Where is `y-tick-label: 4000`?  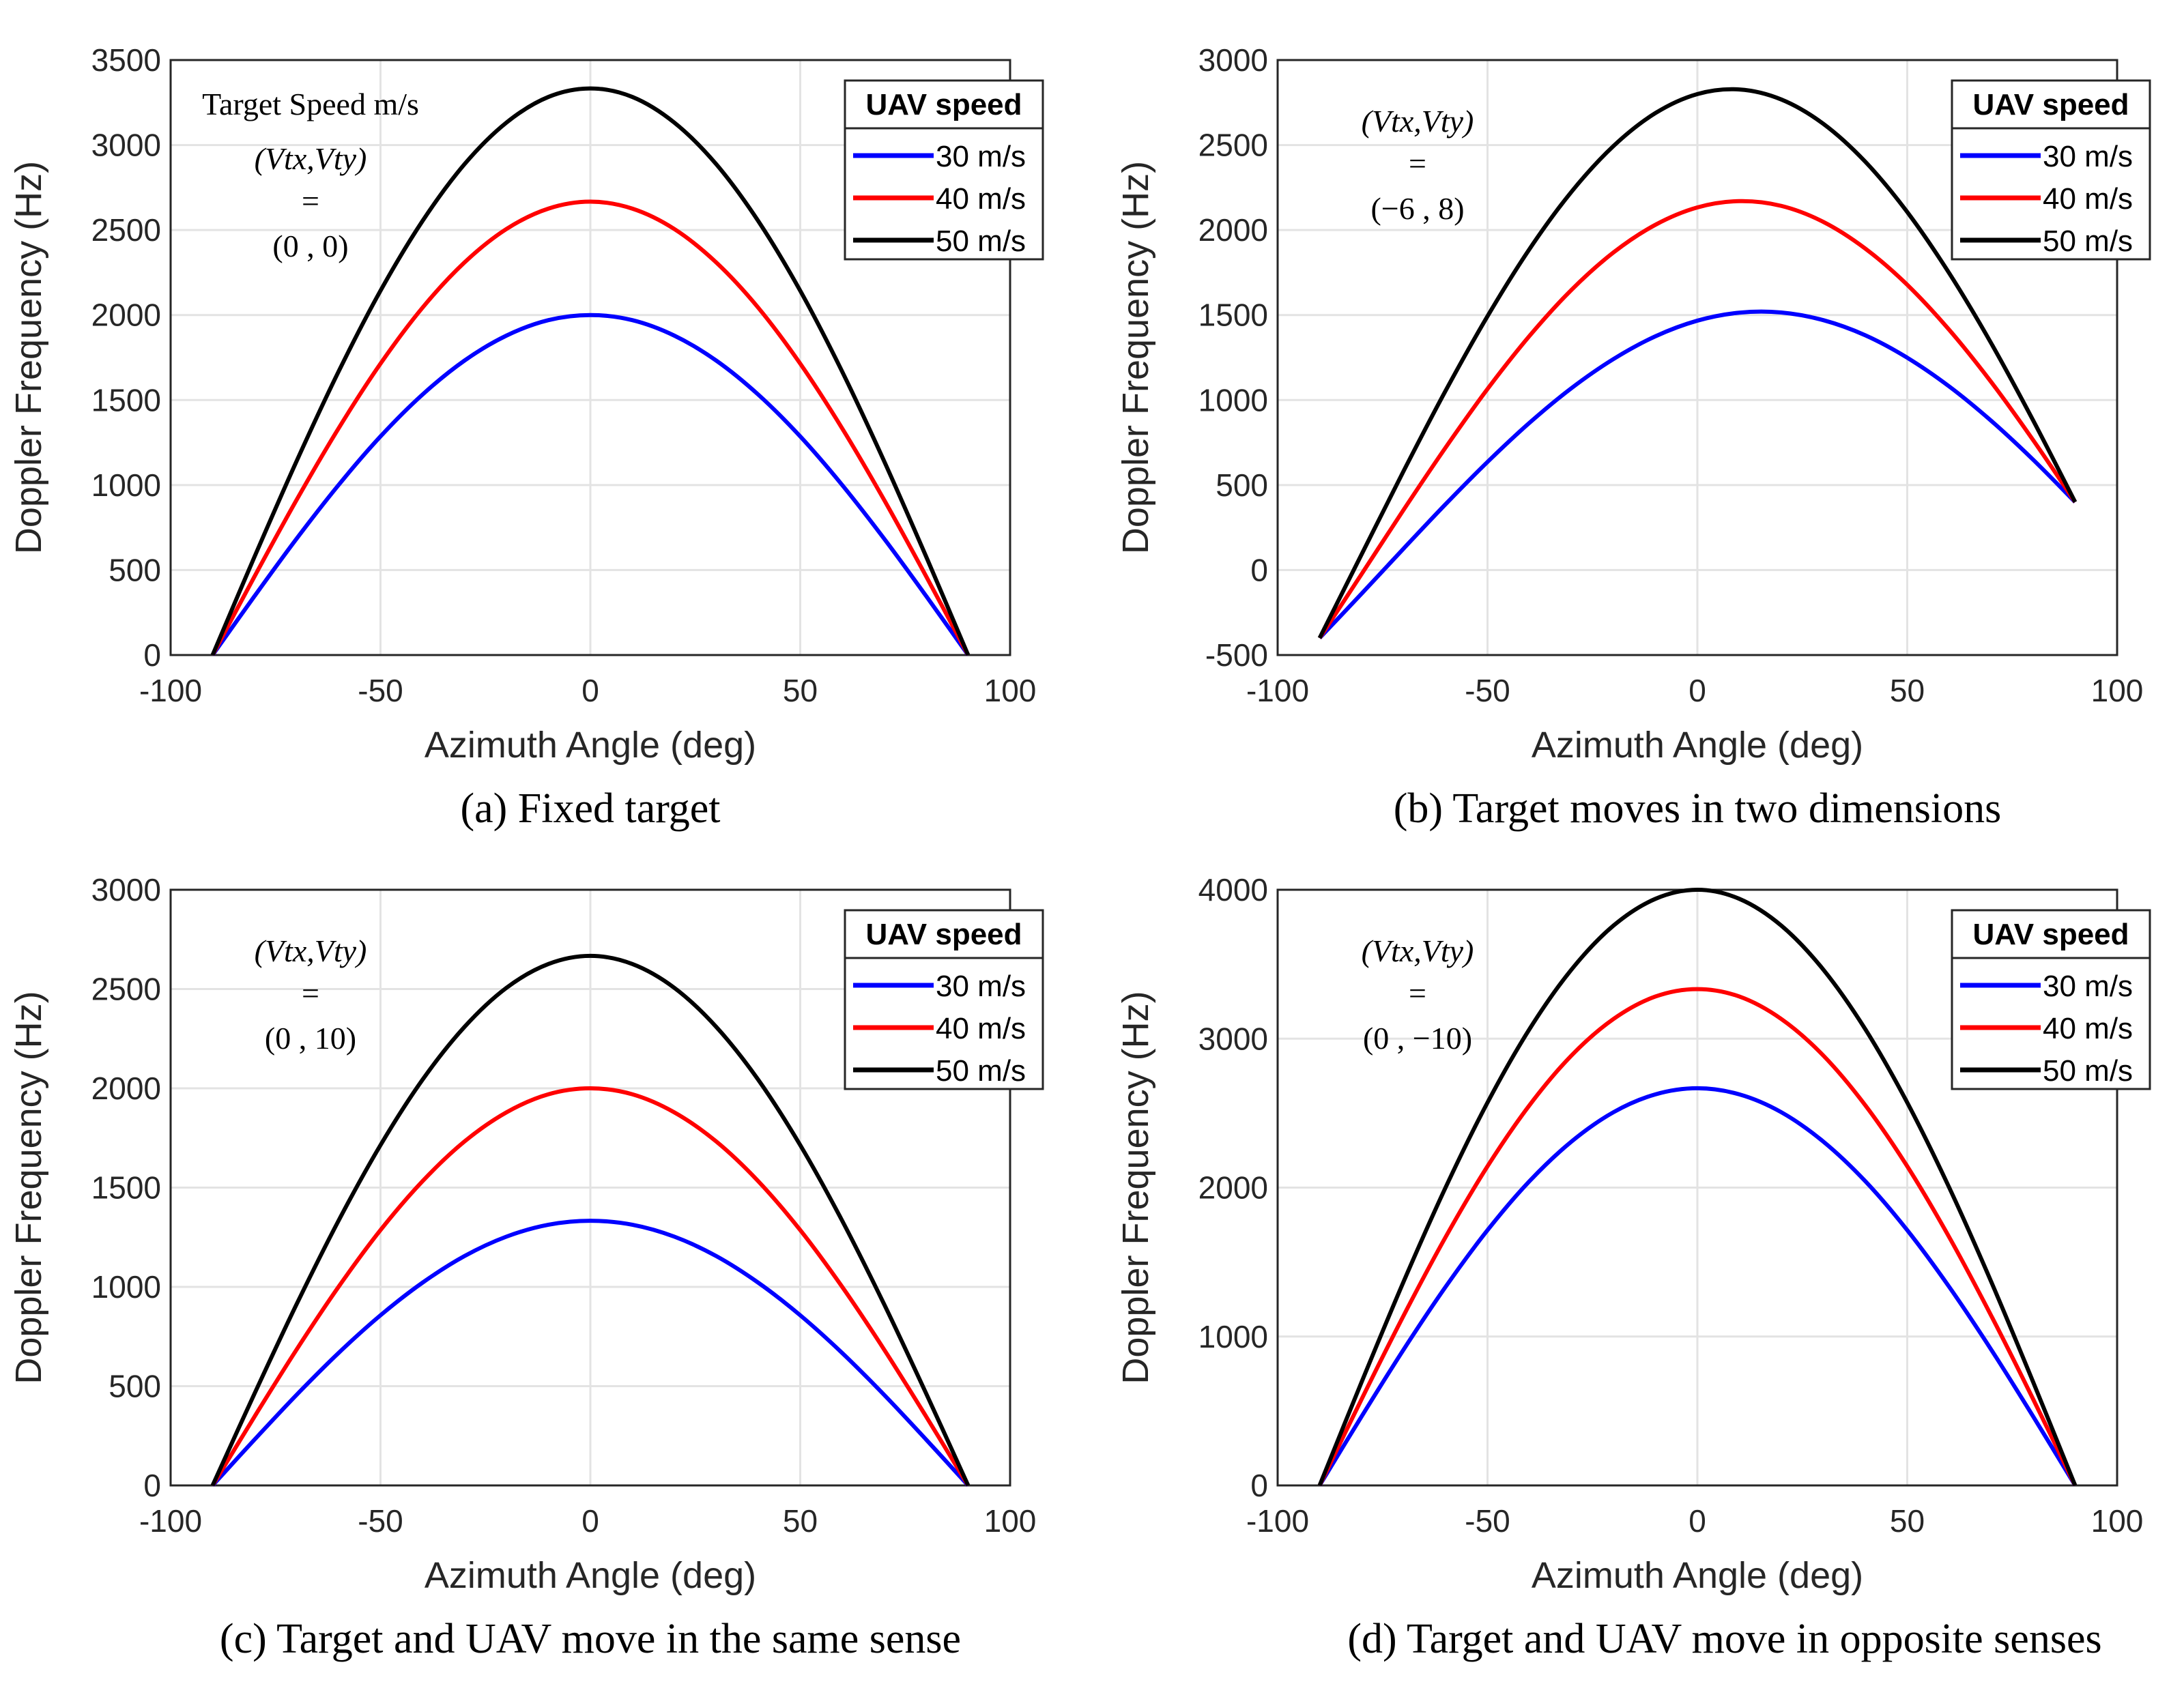
y-tick-label: 4000 is located at coordinates (1233, 889).